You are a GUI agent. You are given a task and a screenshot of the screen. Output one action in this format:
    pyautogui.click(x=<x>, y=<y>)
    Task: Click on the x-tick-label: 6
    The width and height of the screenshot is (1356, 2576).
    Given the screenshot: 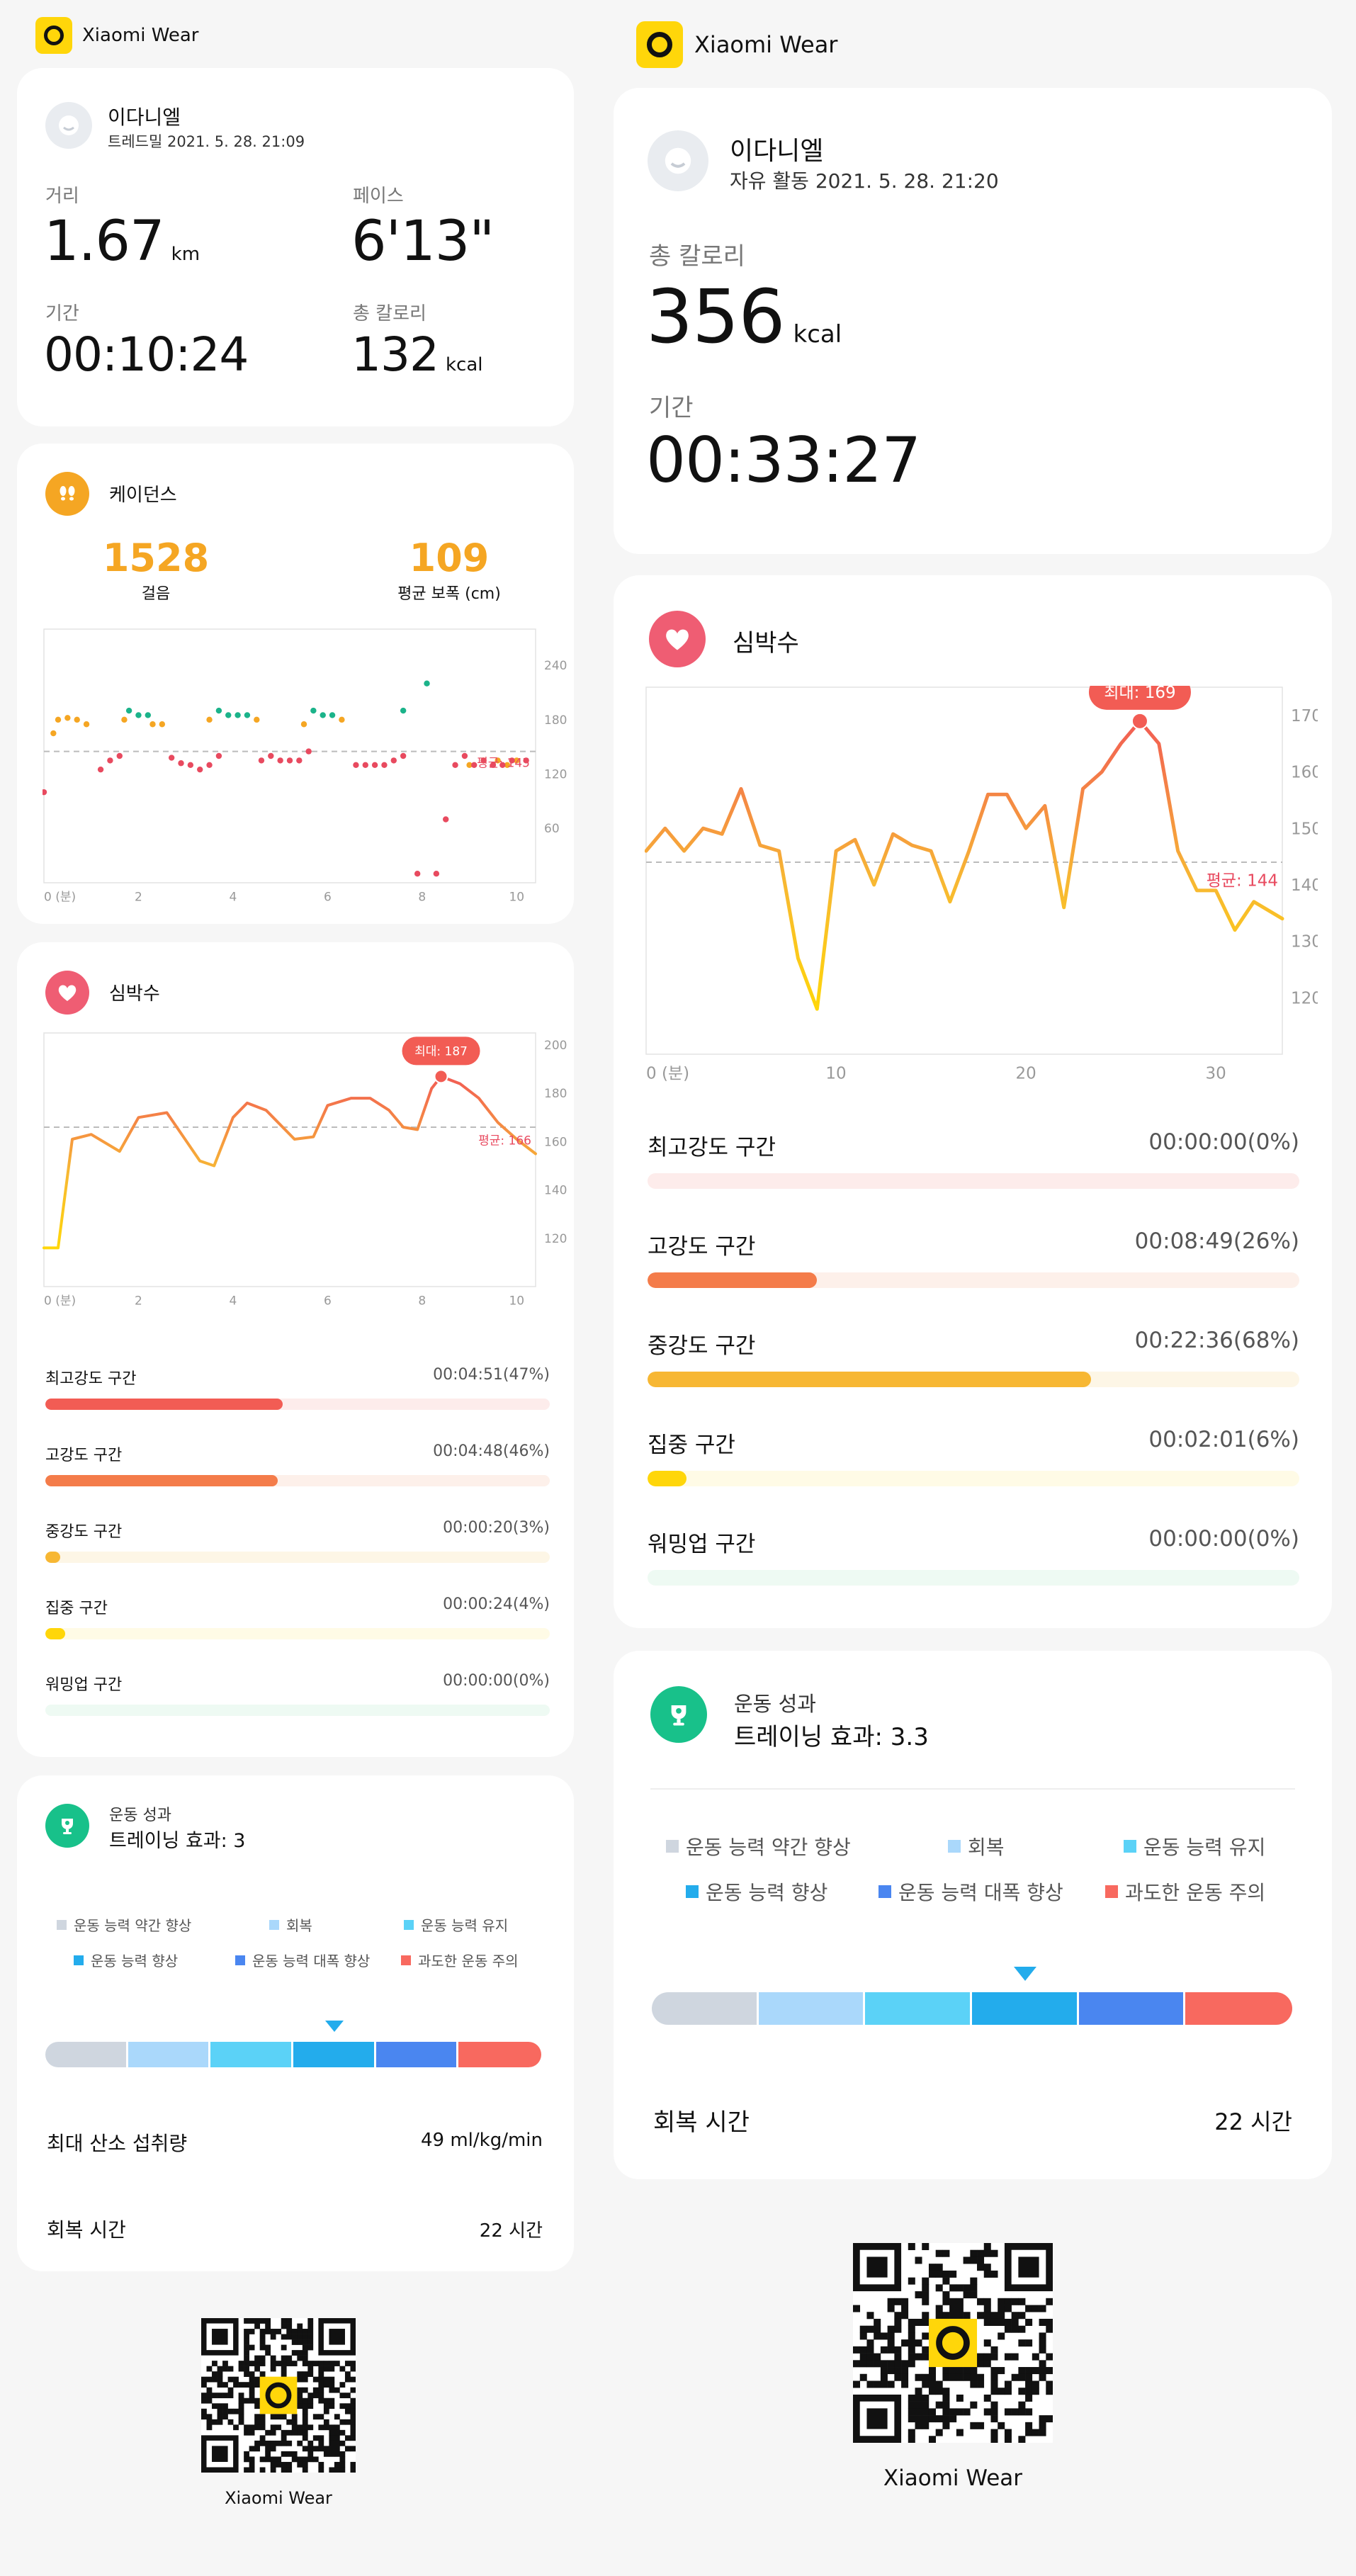 What is the action you would take?
    pyautogui.click(x=328, y=1301)
    